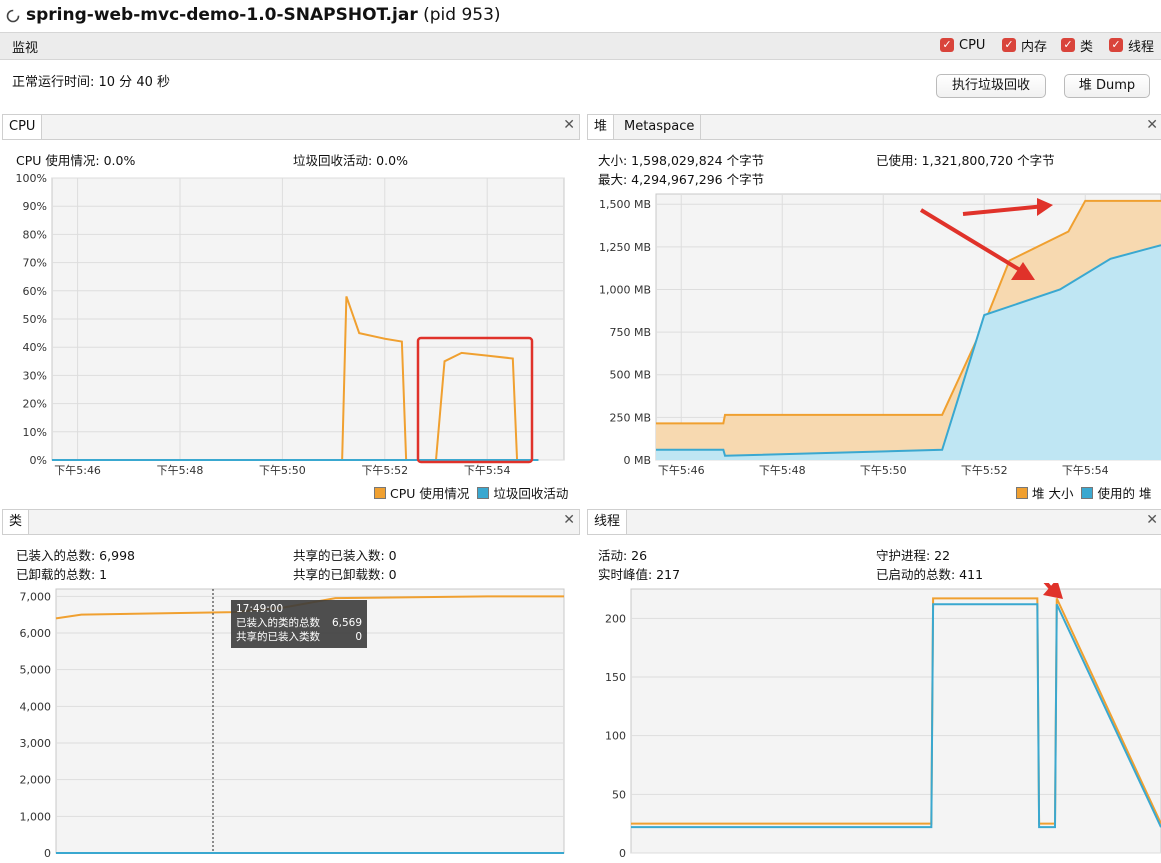 This screenshot has width=1161, height=863. I want to click on heap-size-stat: 大小: 1,598,029,824 个字节, so click(681, 160).